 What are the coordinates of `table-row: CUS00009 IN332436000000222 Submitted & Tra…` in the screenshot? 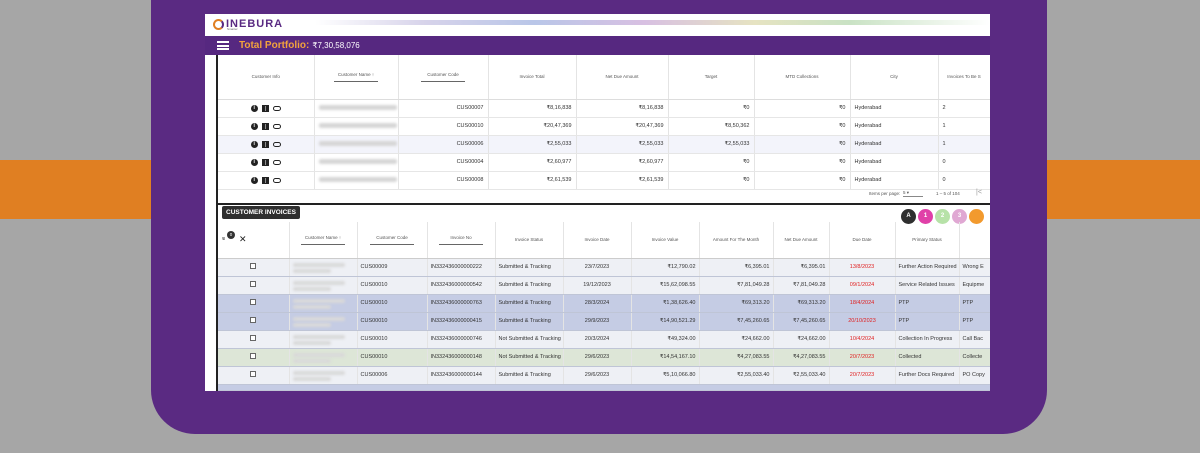 It's located at (604, 267).